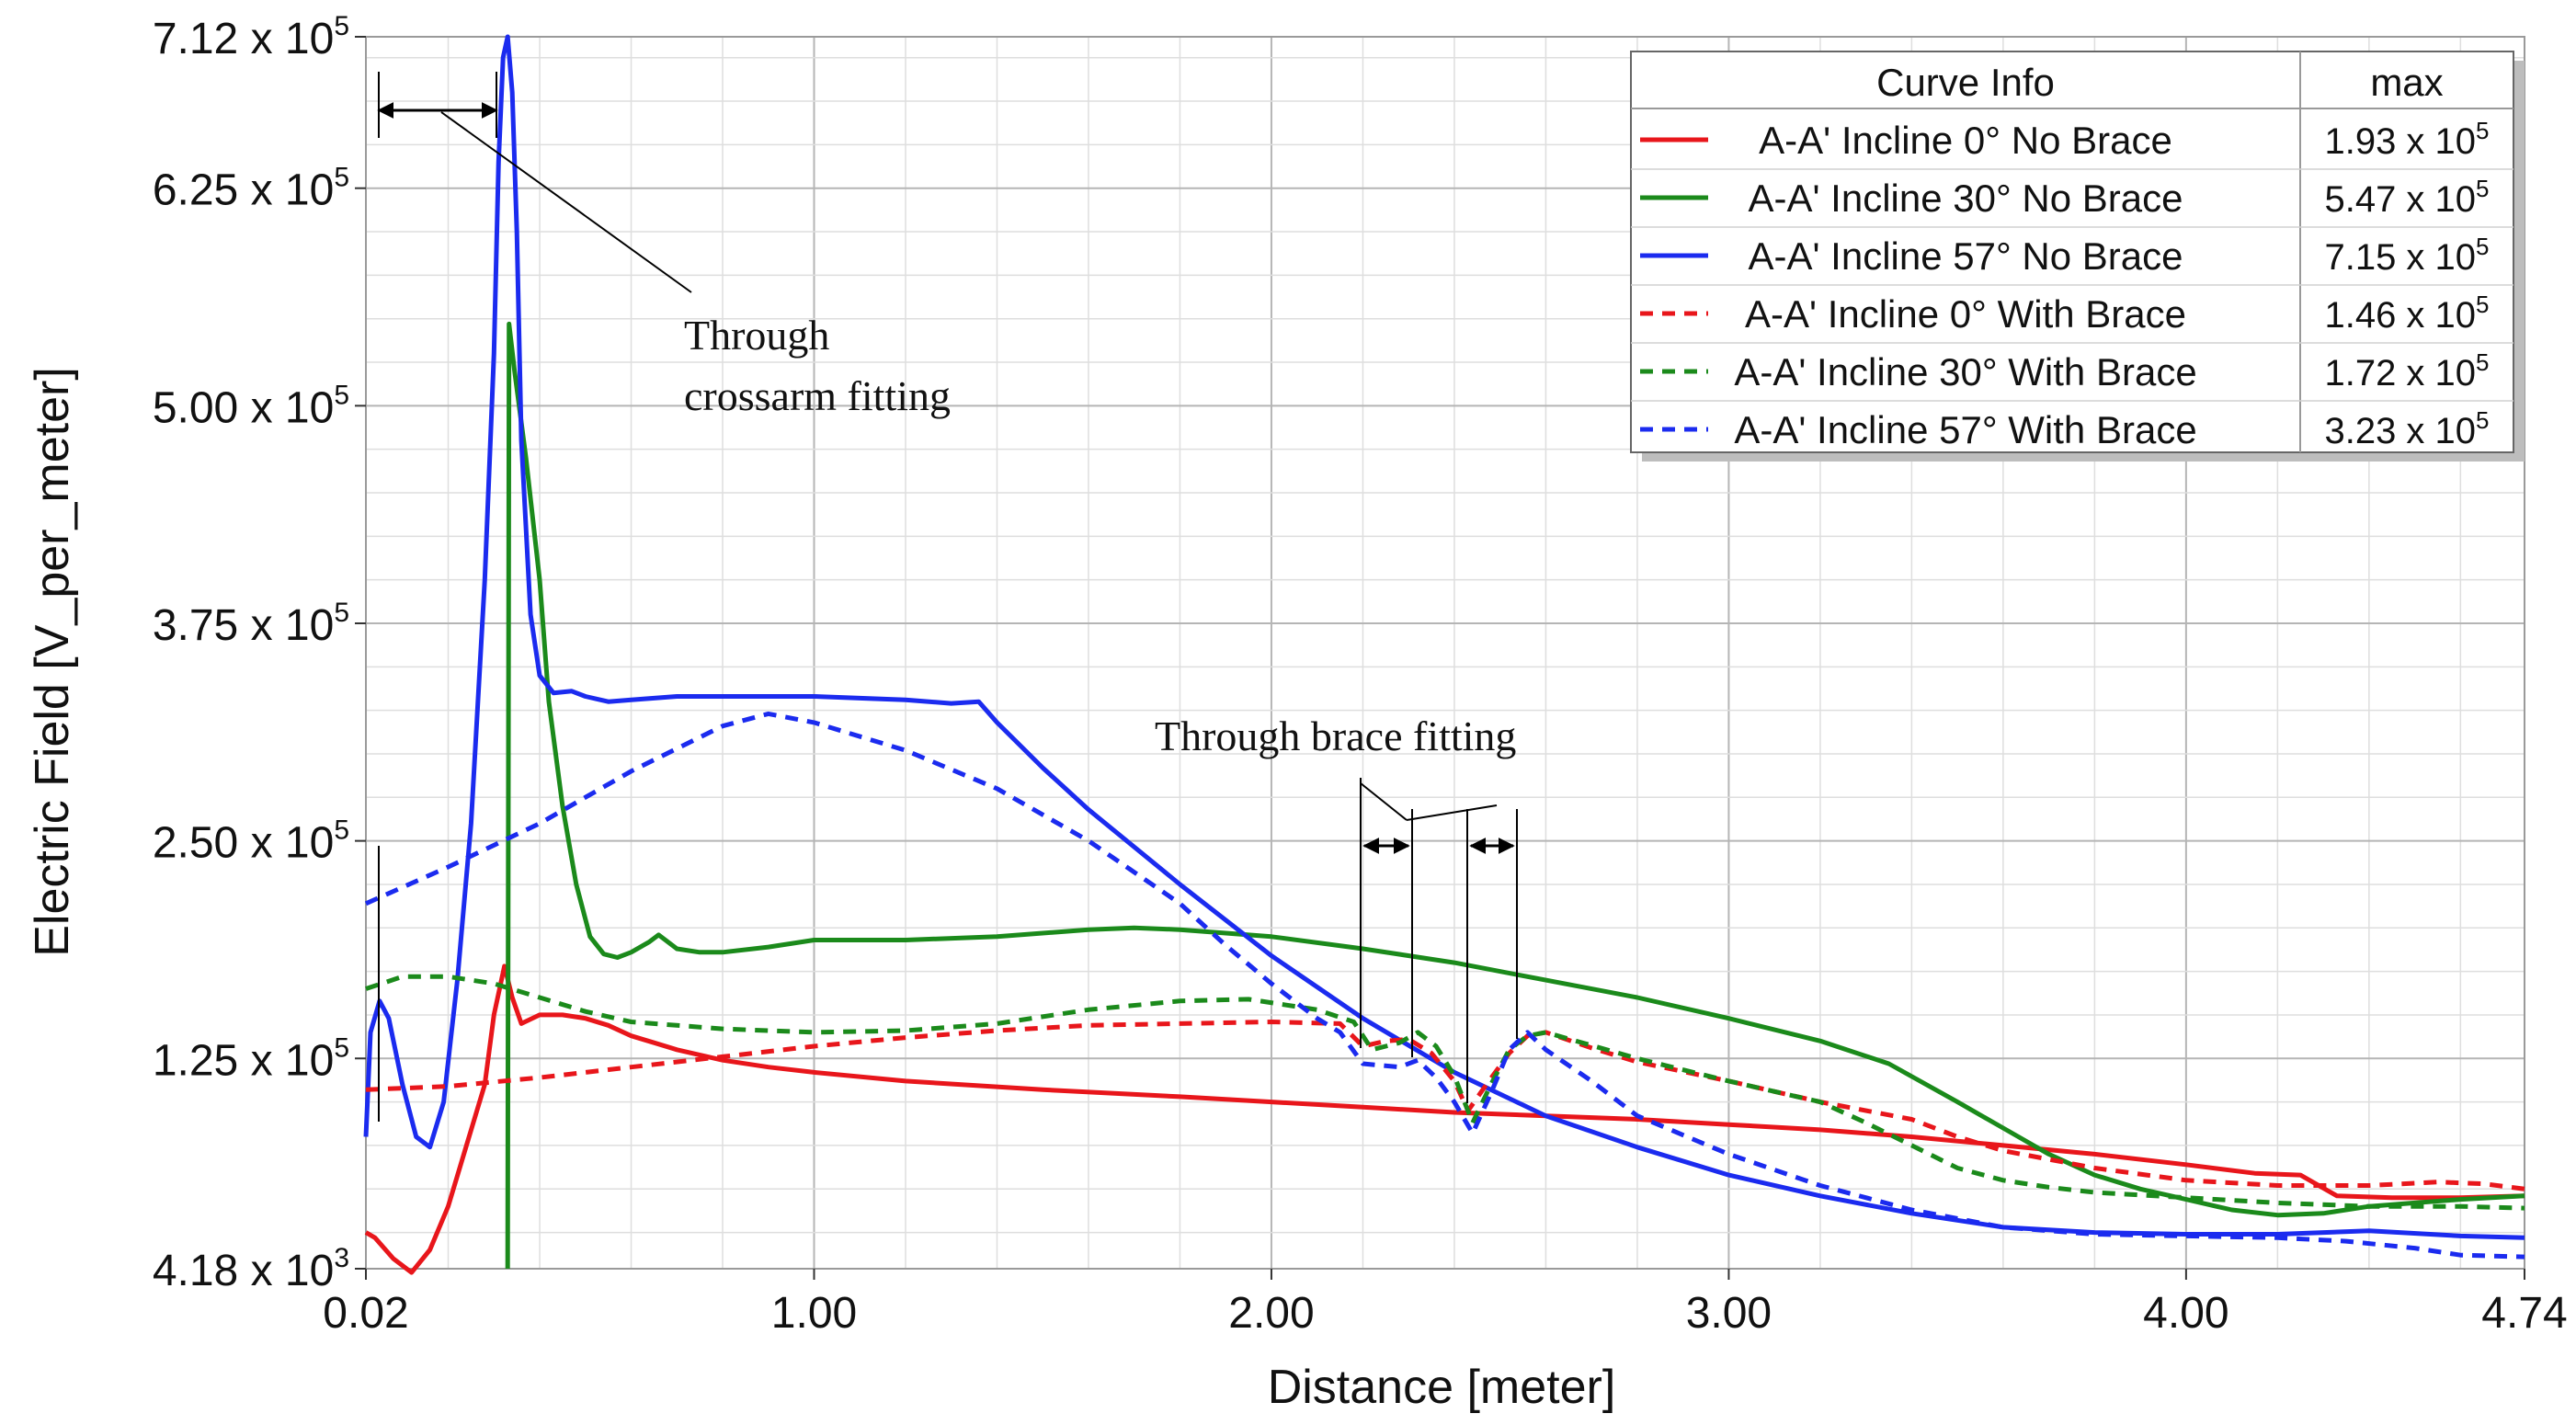 The width and height of the screenshot is (2576, 1425). Describe the element at coordinates (1965, 314) in the screenshot. I see `legend-label: A-A' Incline 0° With Brace` at that location.